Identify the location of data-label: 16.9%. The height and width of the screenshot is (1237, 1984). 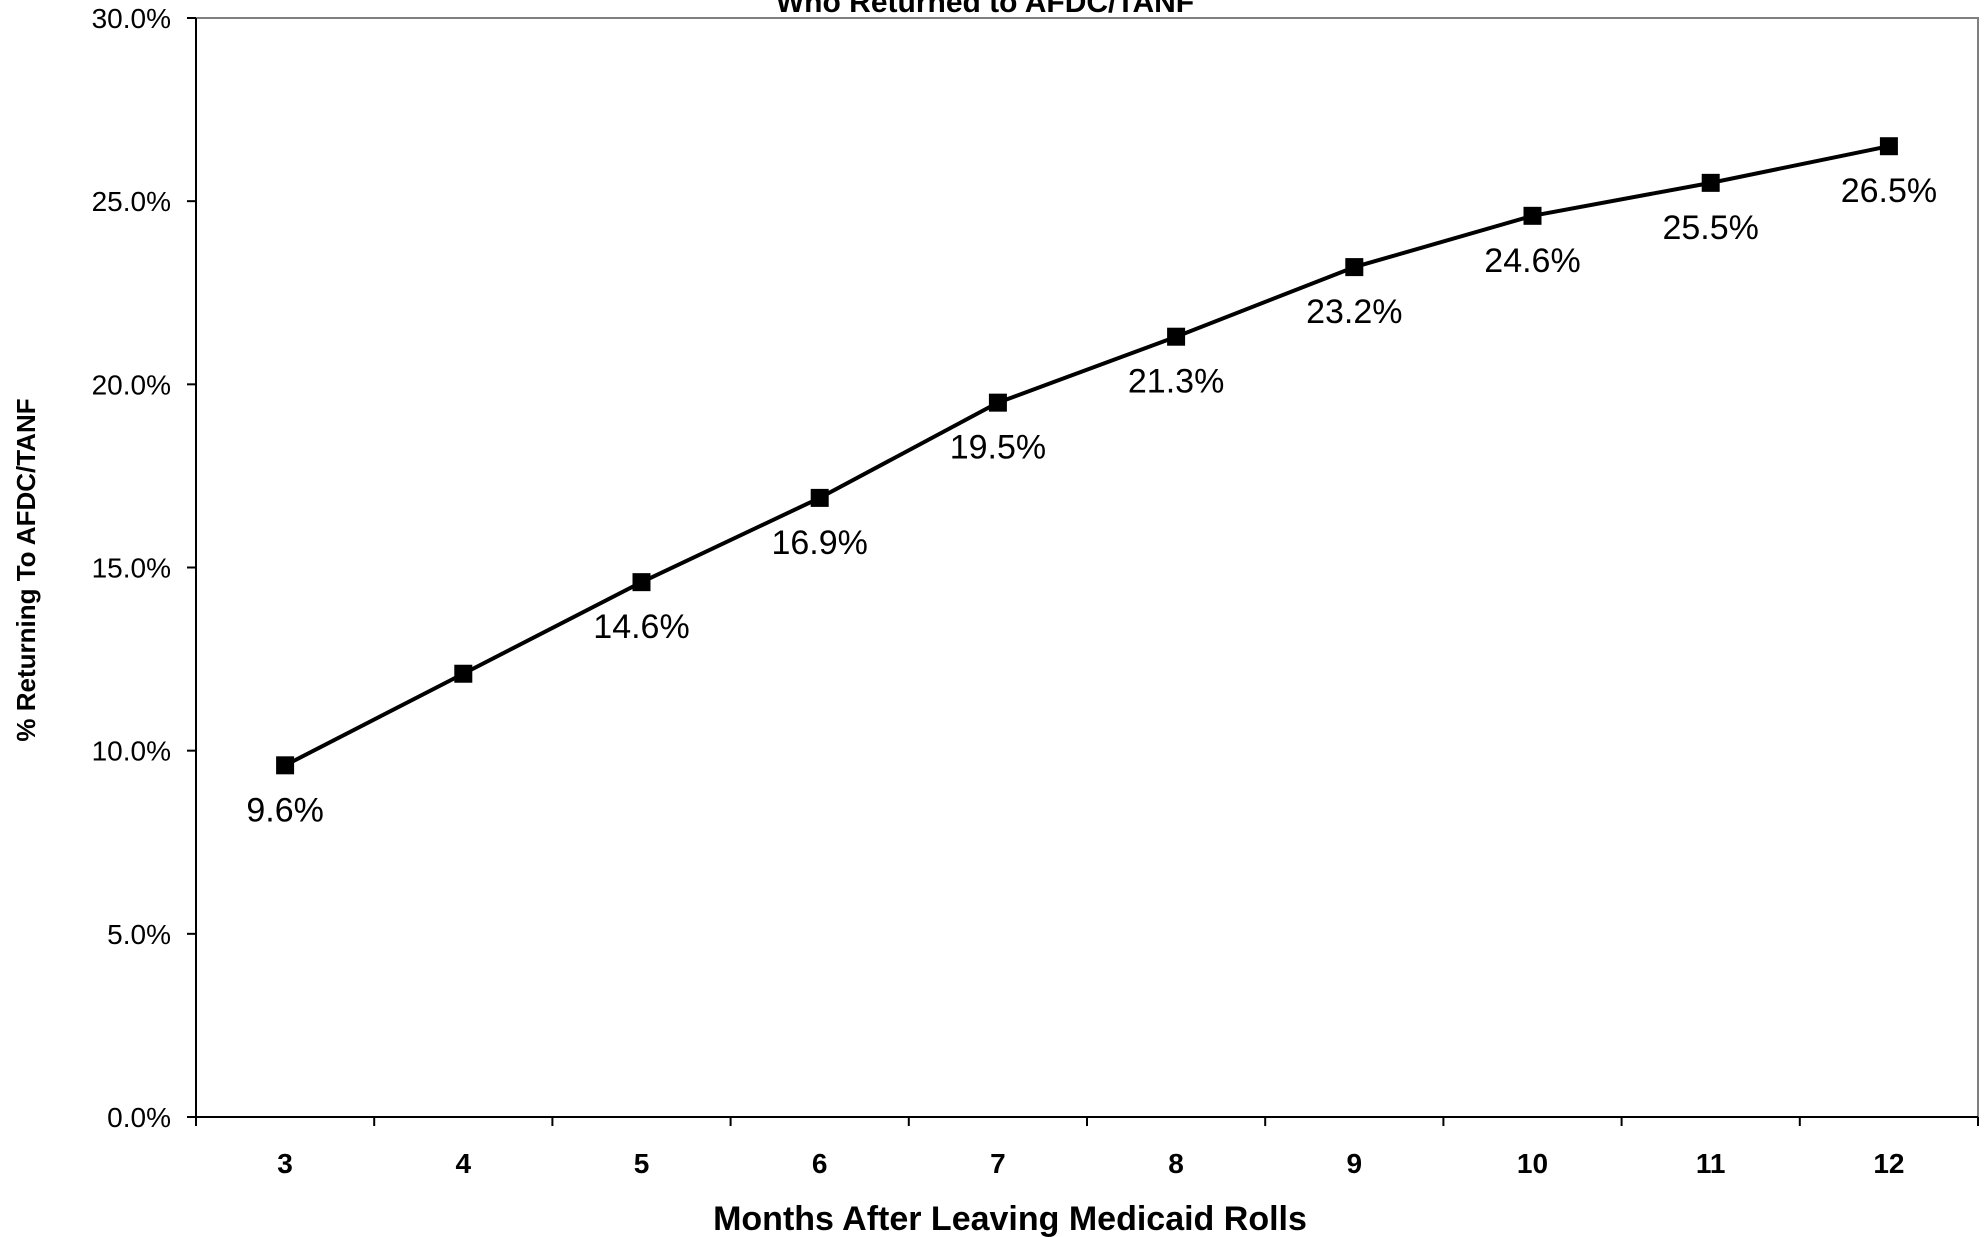
(819, 543).